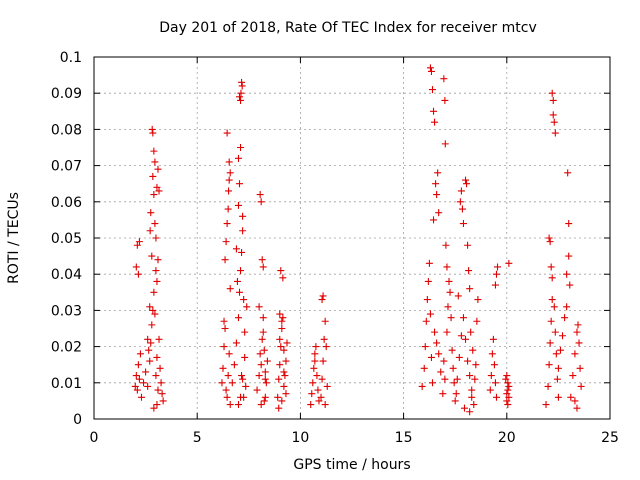 This screenshot has height=480, width=640. What do you see at coordinates (610, 438) in the screenshot?
I see `x-tick-label: 25` at bounding box center [610, 438].